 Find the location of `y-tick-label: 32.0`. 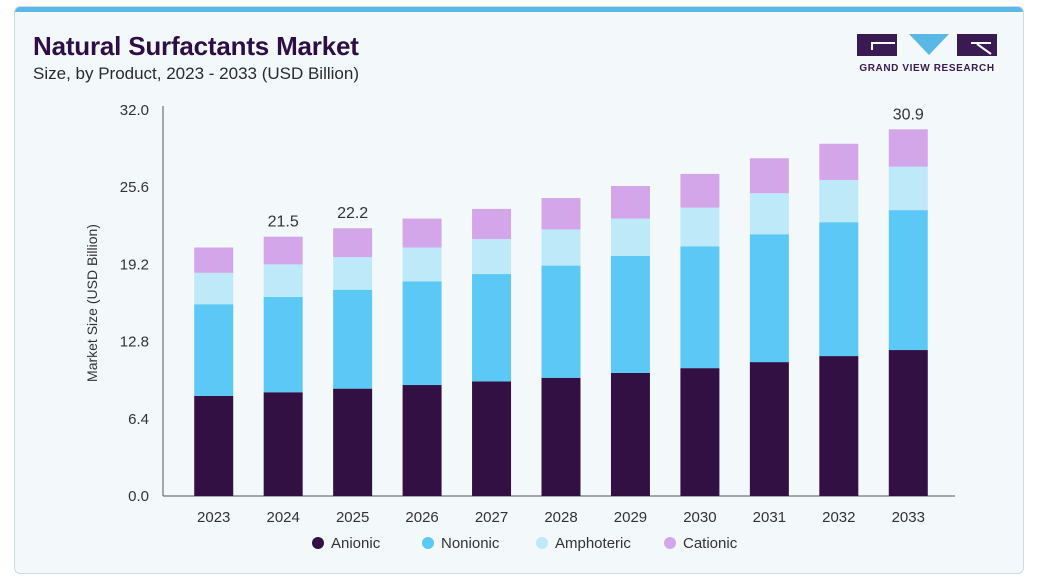

y-tick-label: 32.0 is located at coordinates (134, 110).